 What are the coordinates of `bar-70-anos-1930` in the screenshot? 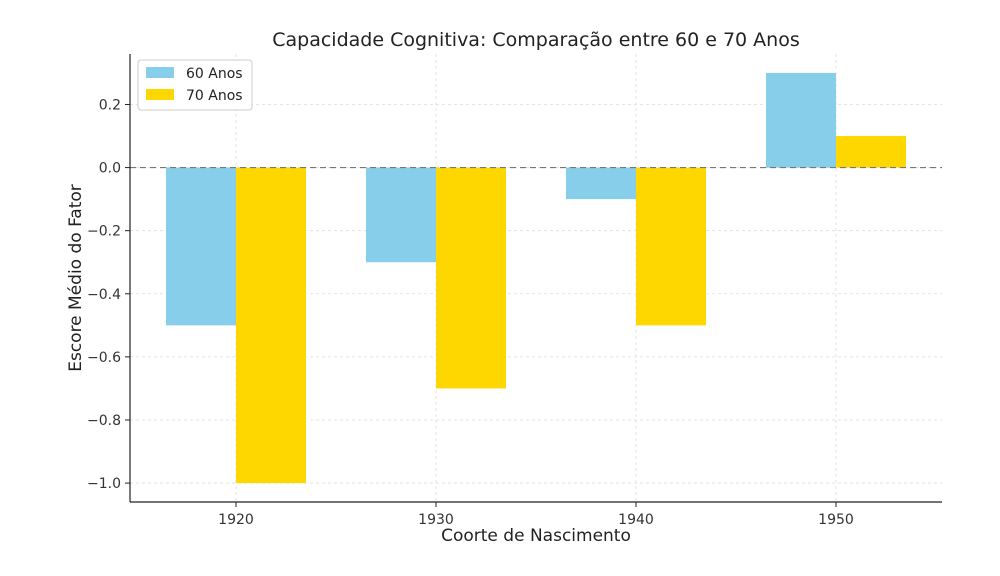 It's located at (471, 278).